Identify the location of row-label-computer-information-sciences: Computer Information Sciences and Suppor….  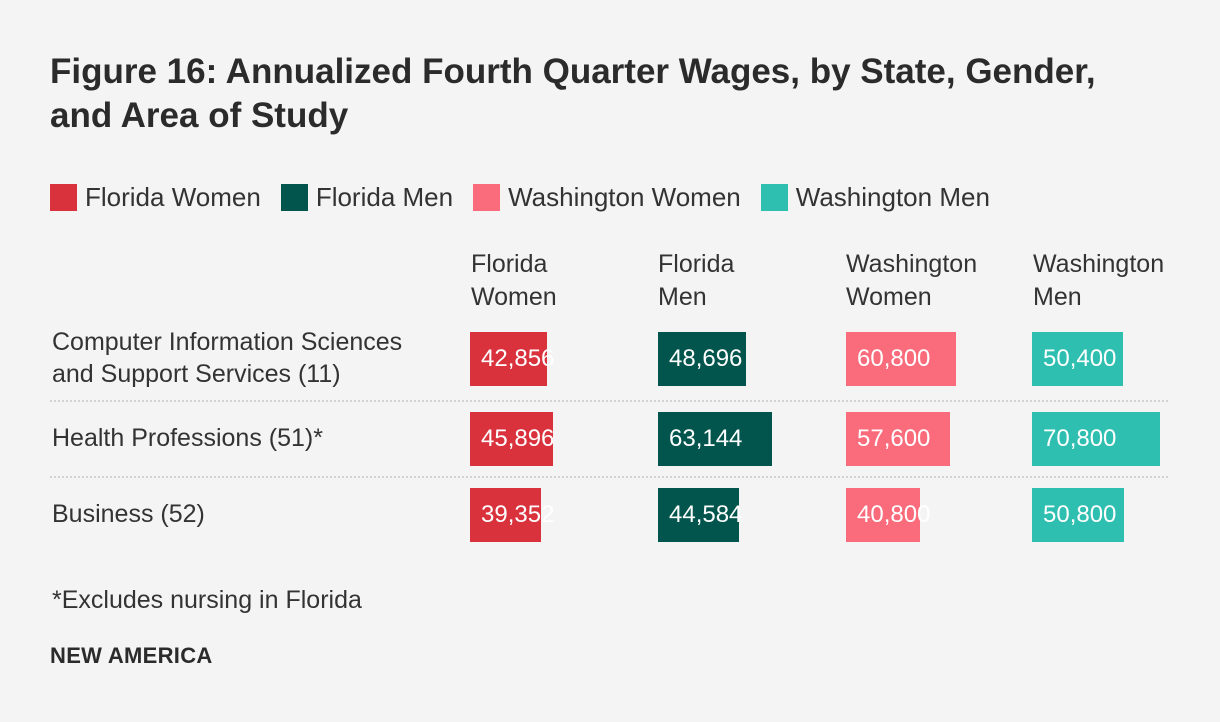
(227, 358).